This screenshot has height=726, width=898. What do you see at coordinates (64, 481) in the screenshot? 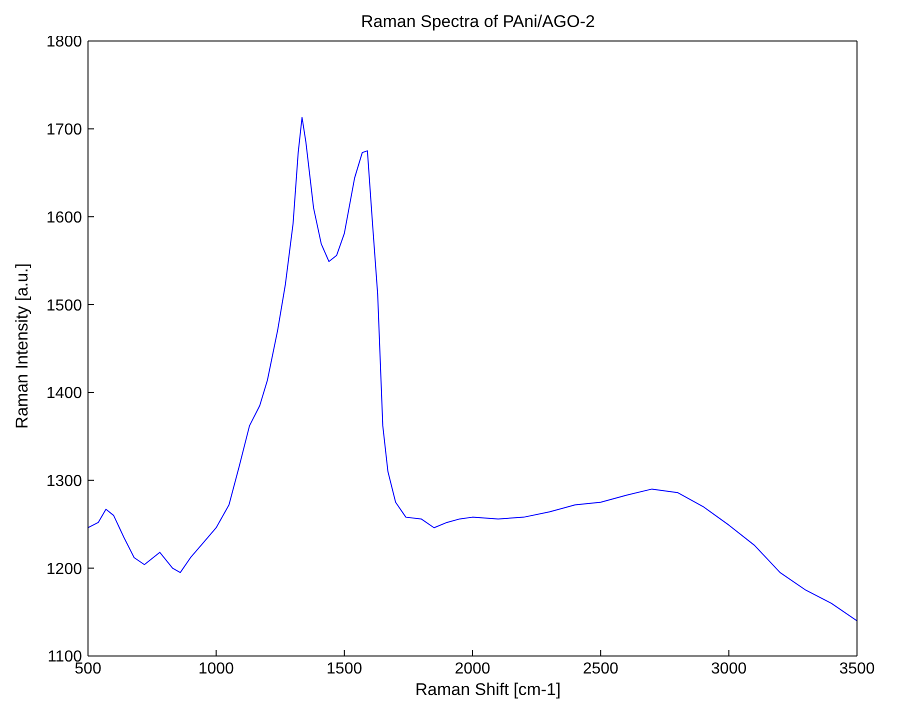
I see `y-tick-label: 1300` at bounding box center [64, 481].